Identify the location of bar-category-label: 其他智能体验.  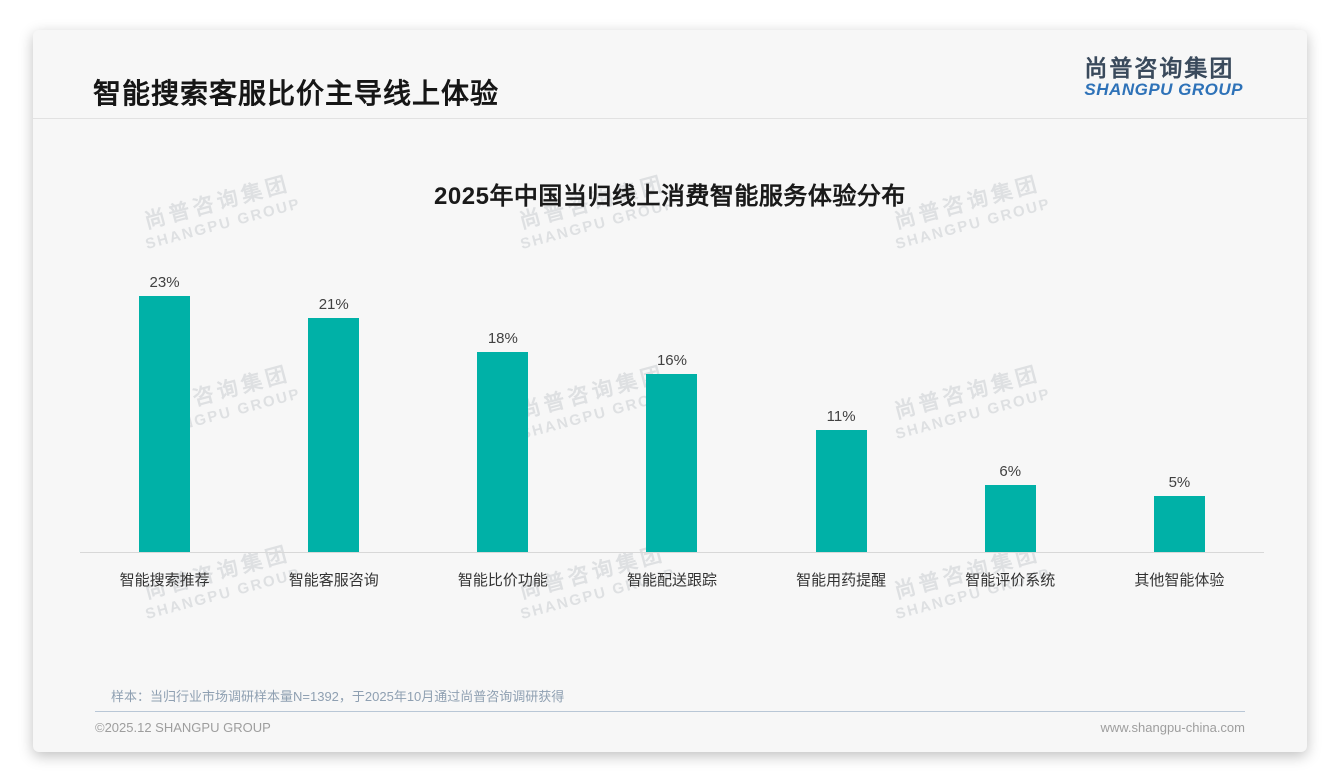
(1179, 580).